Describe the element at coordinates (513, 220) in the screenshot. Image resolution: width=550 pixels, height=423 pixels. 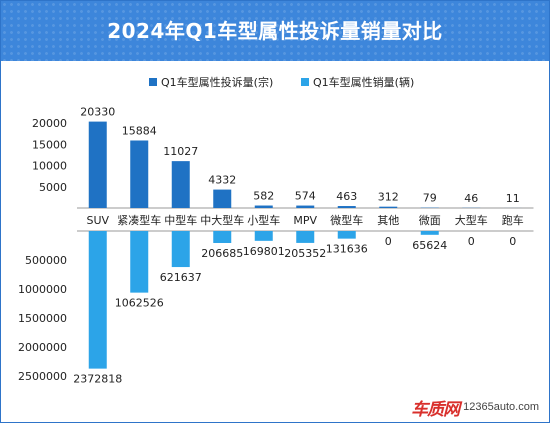
I see `x-tick-label: 跑车` at that location.